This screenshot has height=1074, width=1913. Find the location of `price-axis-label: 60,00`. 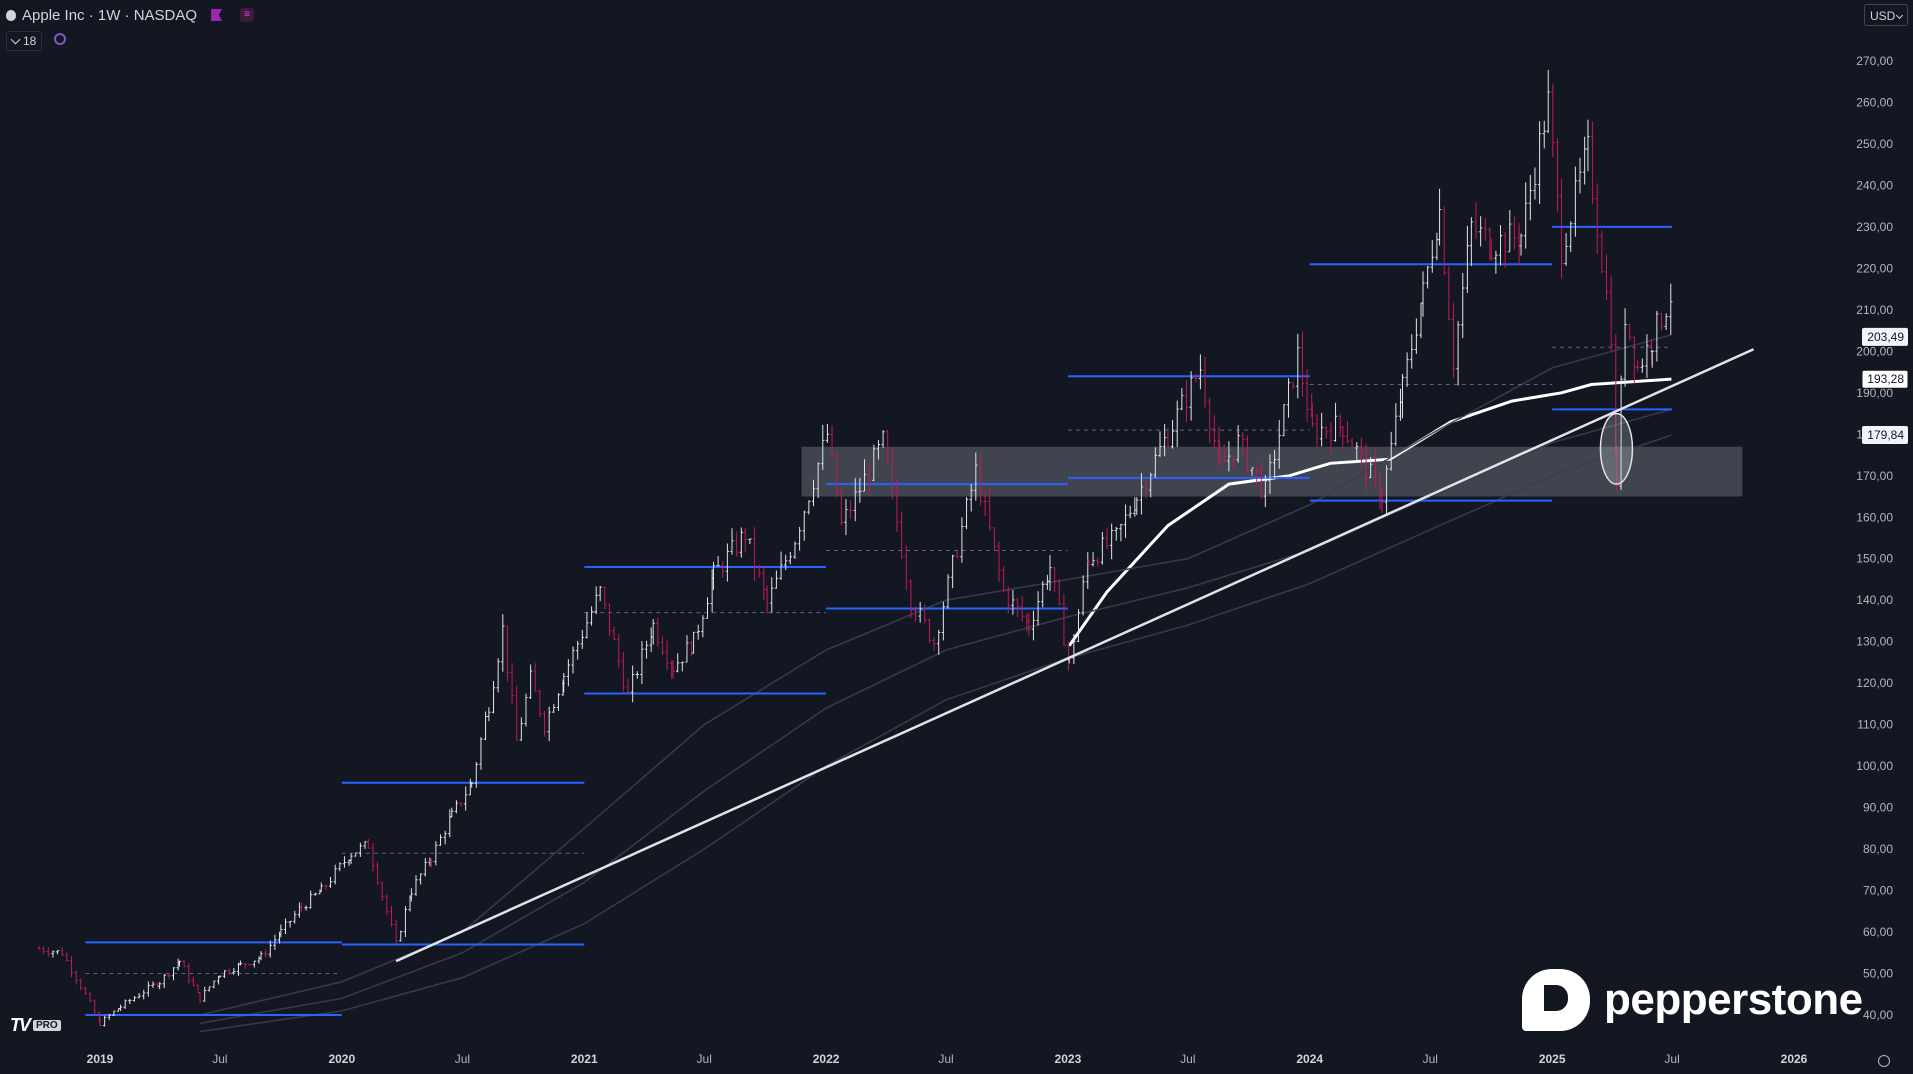

price-axis-label: 60,00 is located at coordinates (1878, 932).